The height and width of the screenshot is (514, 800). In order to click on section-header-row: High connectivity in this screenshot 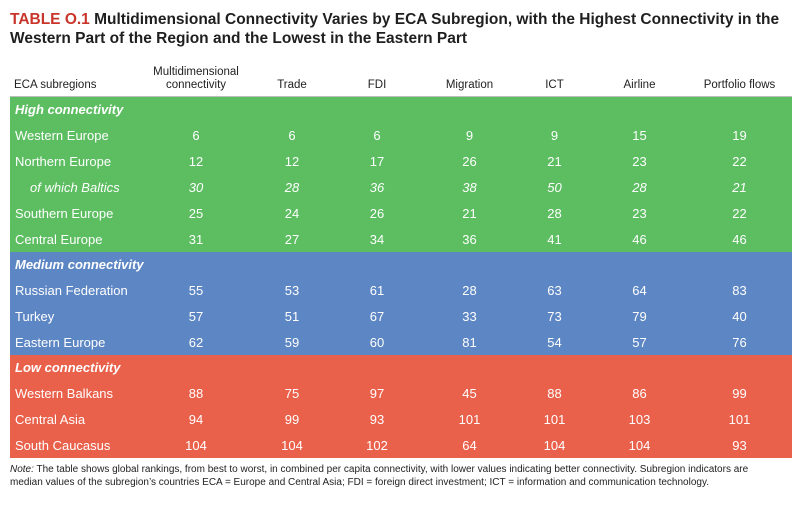, I will do `click(401, 109)`.